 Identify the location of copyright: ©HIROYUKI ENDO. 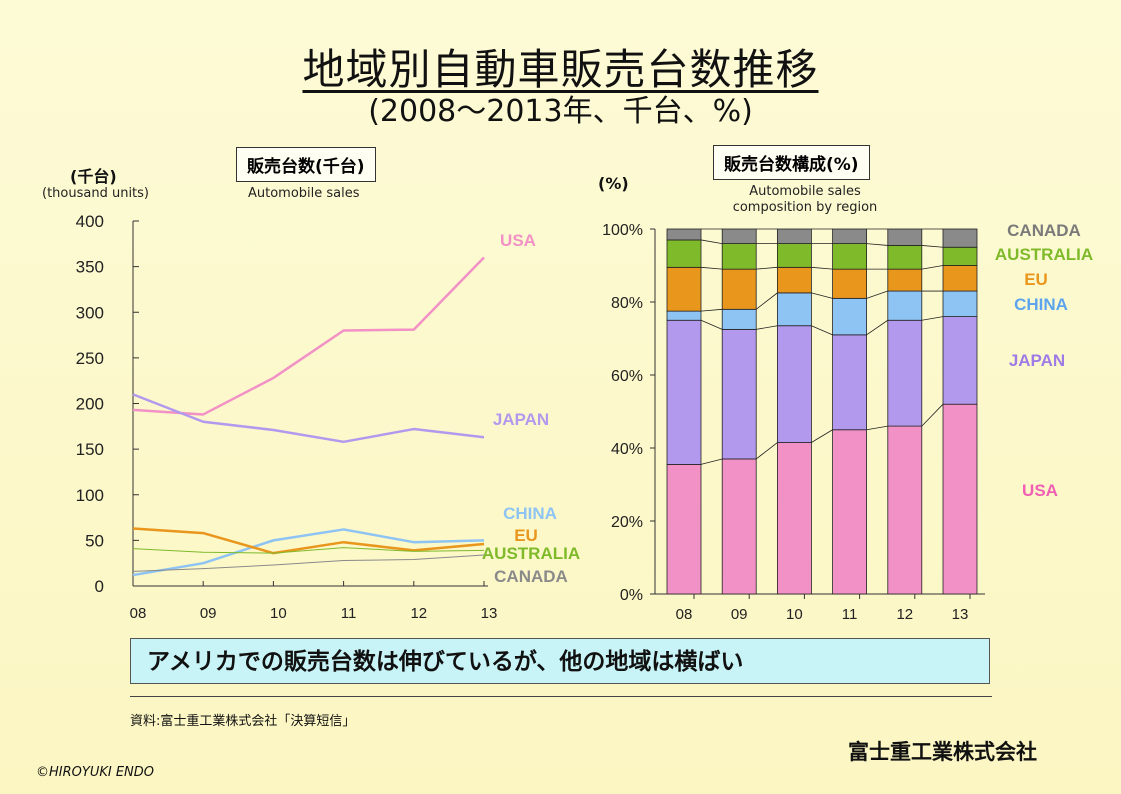
(95, 772).